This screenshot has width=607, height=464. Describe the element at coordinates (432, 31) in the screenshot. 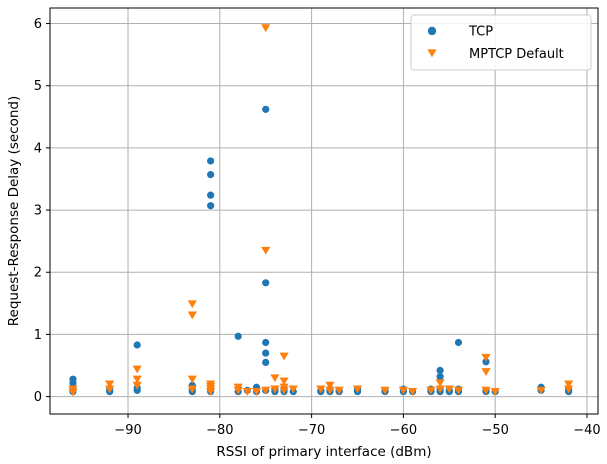

I see `legend-tcp-circle-marker` at that location.